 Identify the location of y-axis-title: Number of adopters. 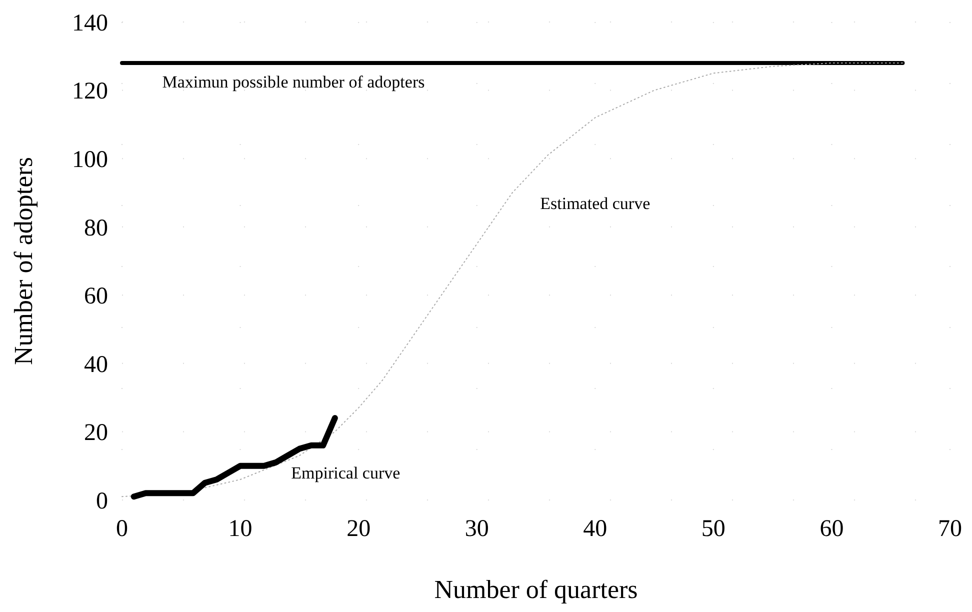
(23, 261).